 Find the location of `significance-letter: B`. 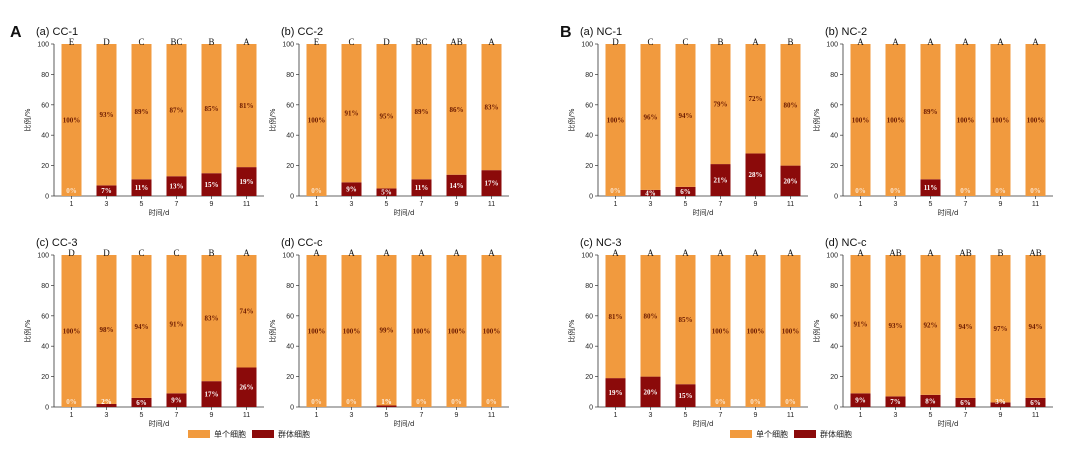

significance-letter: B is located at coordinates (720, 42).